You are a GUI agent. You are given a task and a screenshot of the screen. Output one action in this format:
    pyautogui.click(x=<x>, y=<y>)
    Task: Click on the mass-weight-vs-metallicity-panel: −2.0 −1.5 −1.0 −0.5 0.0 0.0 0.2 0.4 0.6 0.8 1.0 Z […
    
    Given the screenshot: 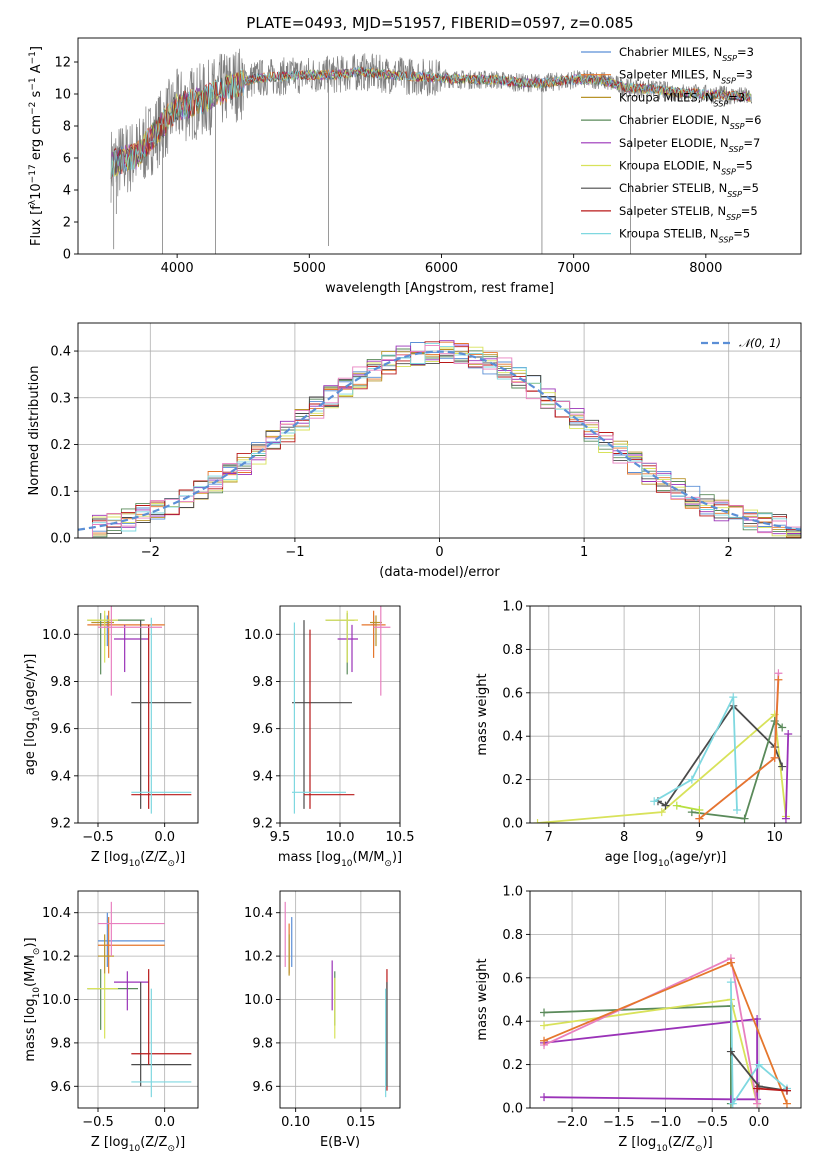 What is the action you would take?
    pyautogui.click(x=638, y=1019)
    